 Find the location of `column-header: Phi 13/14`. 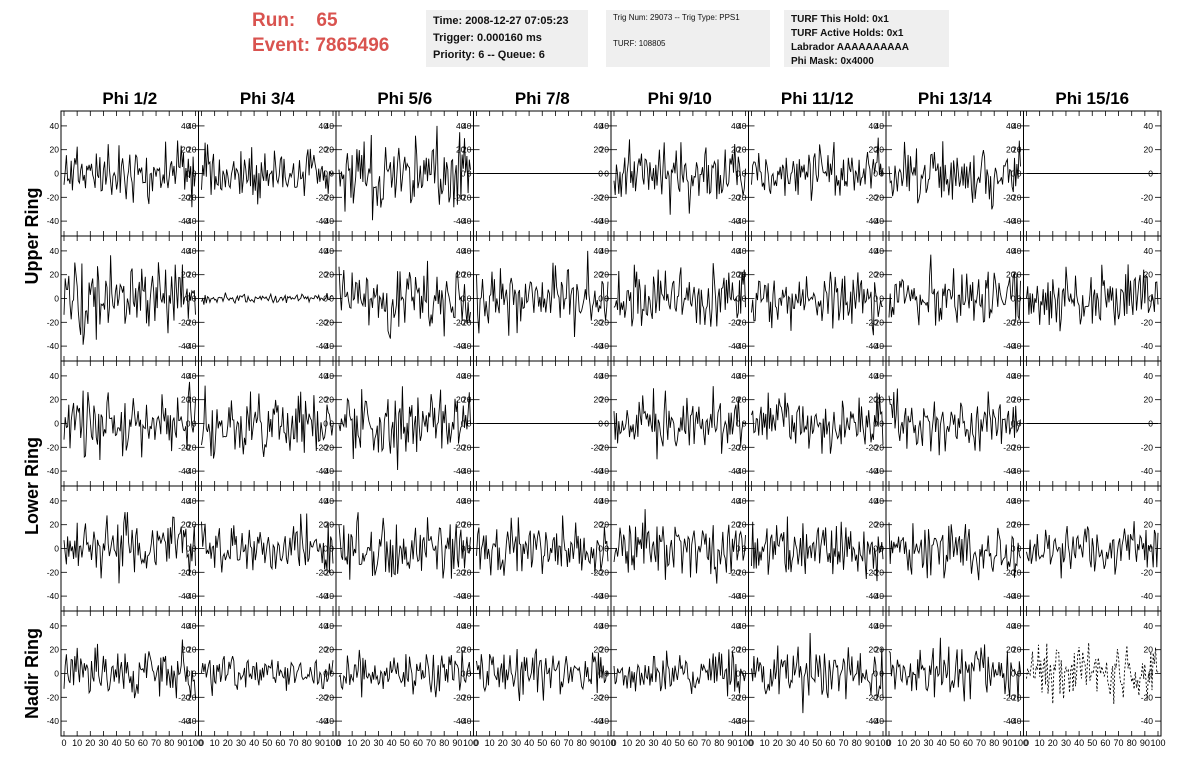

column-header: Phi 13/14 is located at coordinates (955, 98).